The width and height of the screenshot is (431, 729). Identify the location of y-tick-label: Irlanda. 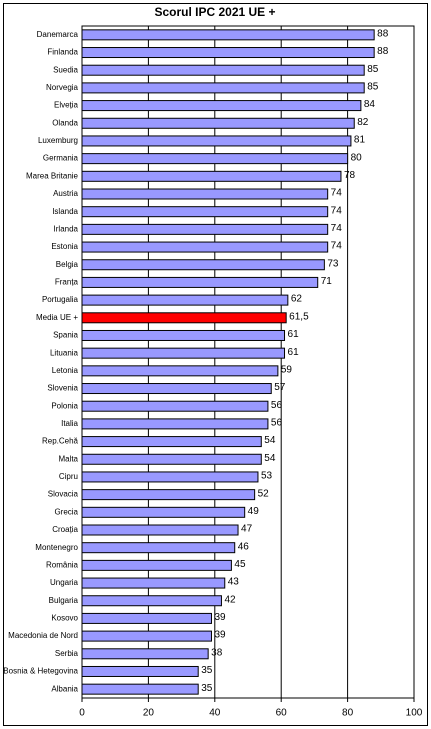
(66, 228).